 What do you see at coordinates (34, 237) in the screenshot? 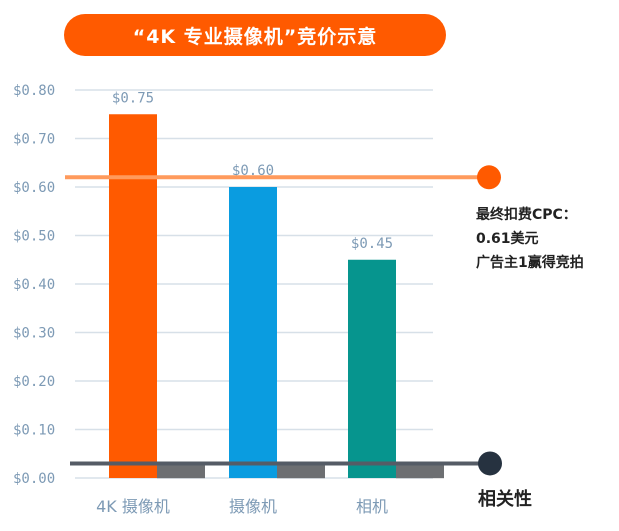
I see `y-tick-label: $0.50` at bounding box center [34, 237].